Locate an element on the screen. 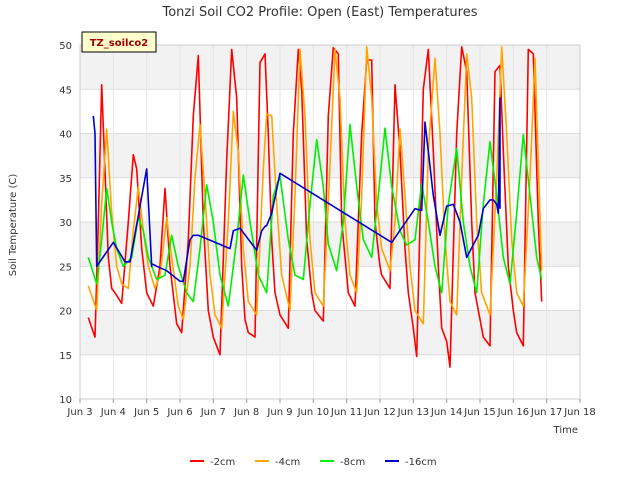 The width and height of the screenshot is (640, 480). tz-annotation-text: TZ_soilco2 is located at coordinates (119, 43).